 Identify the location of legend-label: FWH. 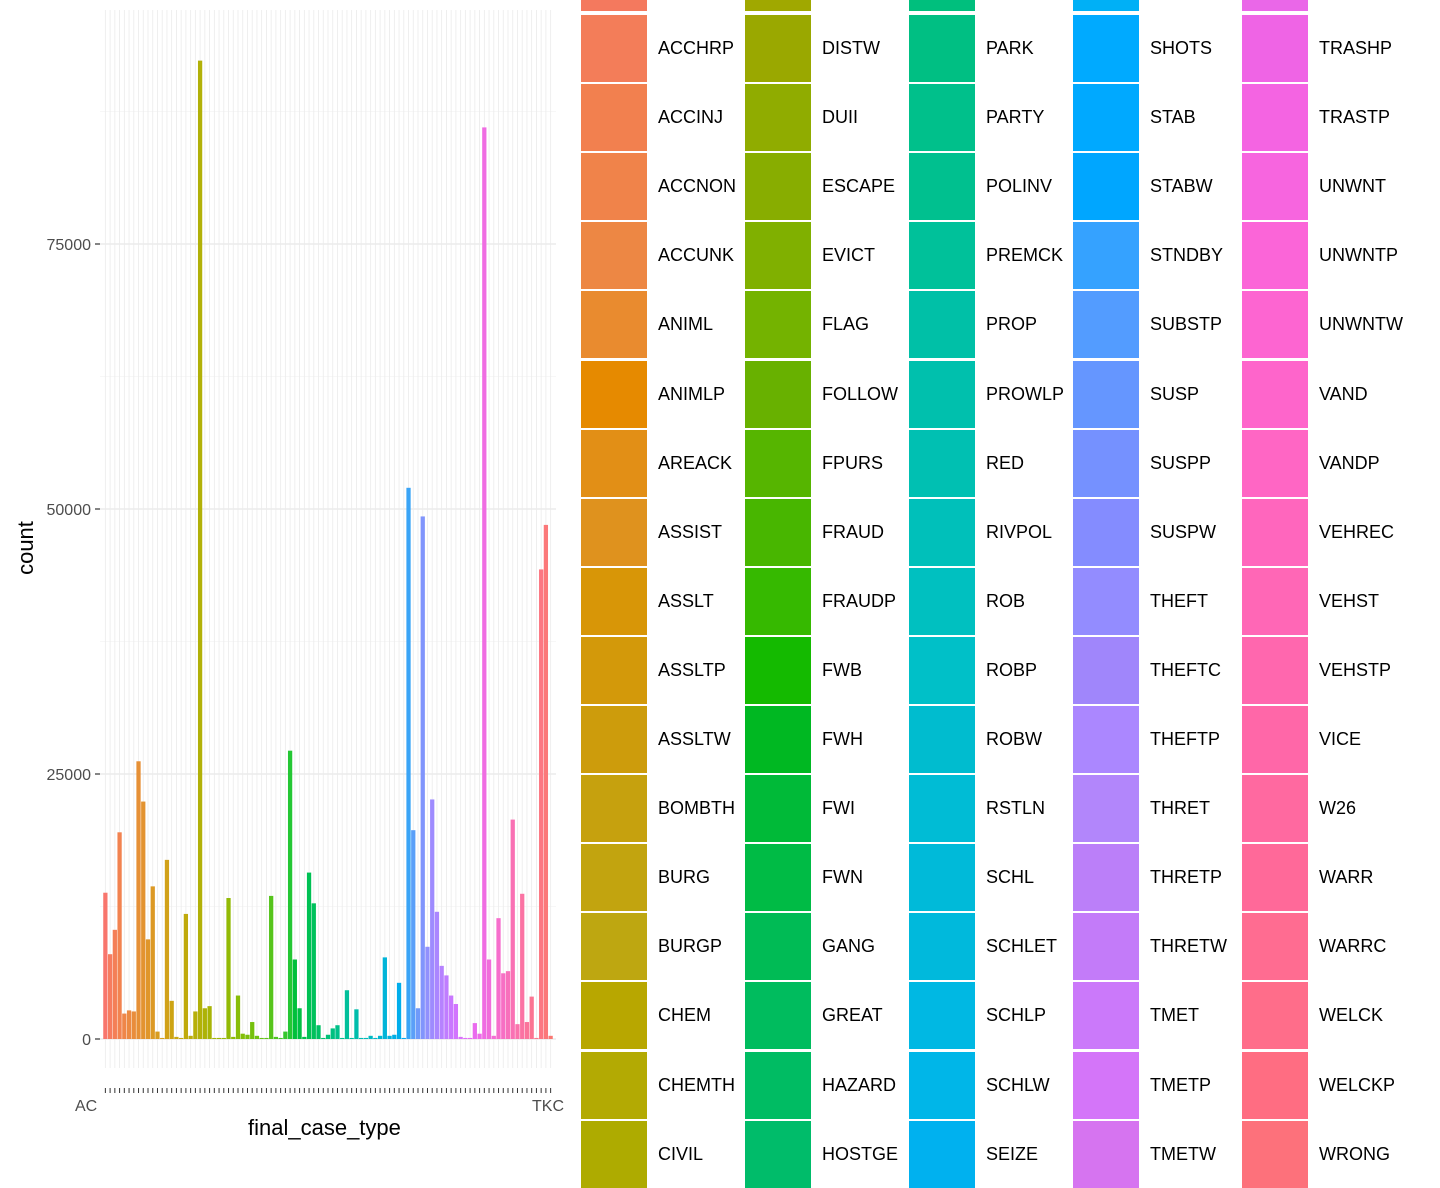
(842, 739).